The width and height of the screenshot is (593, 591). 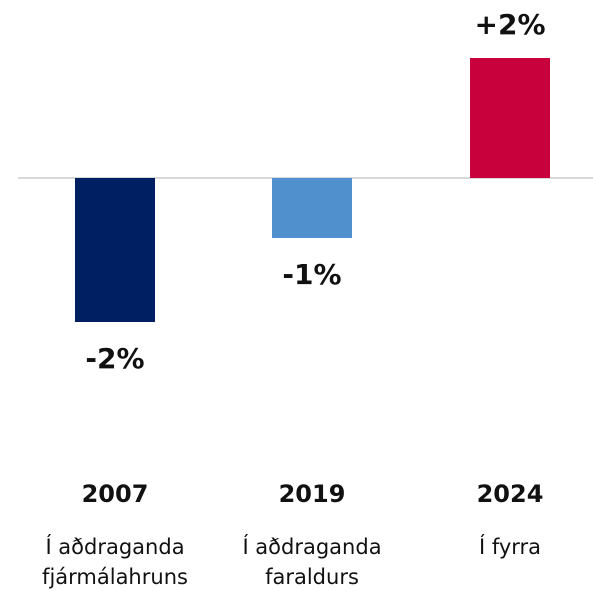 I want to click on category-subtitle: Í aðdraganda fjármálahruns, so click(x=115, y=562).